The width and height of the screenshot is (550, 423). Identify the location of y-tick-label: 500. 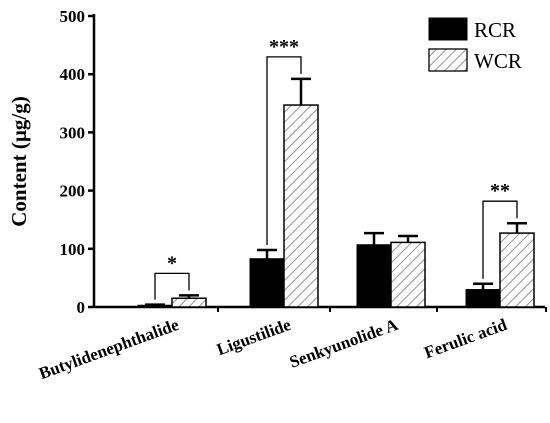
(73, 16).